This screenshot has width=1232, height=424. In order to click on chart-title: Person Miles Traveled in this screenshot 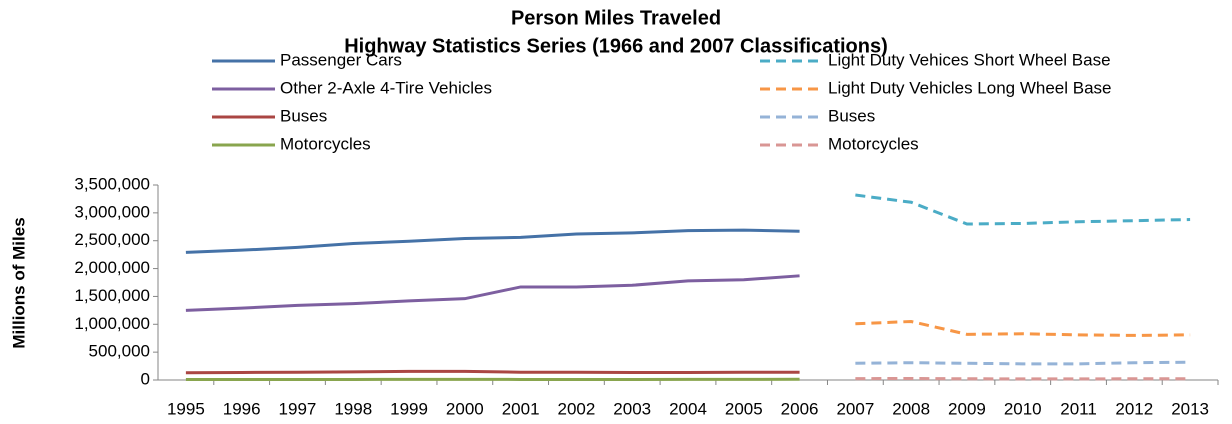, I will do `click(616, 18)`.